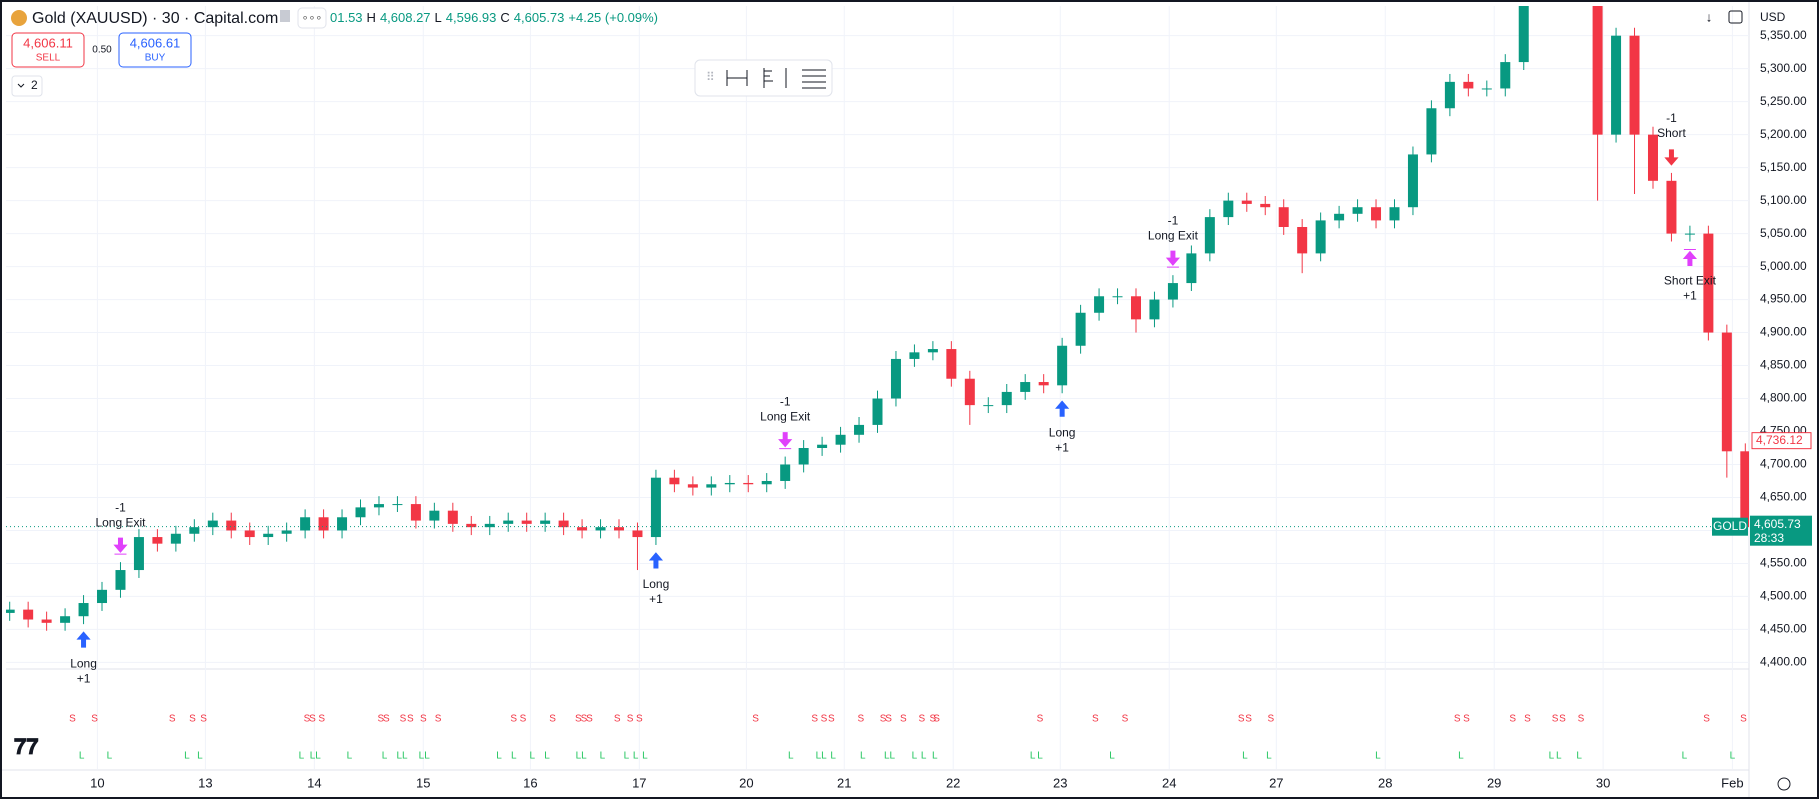 The width and height of the screenshot is (1819, 810). Describe the element at coordinates (371, 17) in the screenshot. I see `ohlc-part: H` at that location.